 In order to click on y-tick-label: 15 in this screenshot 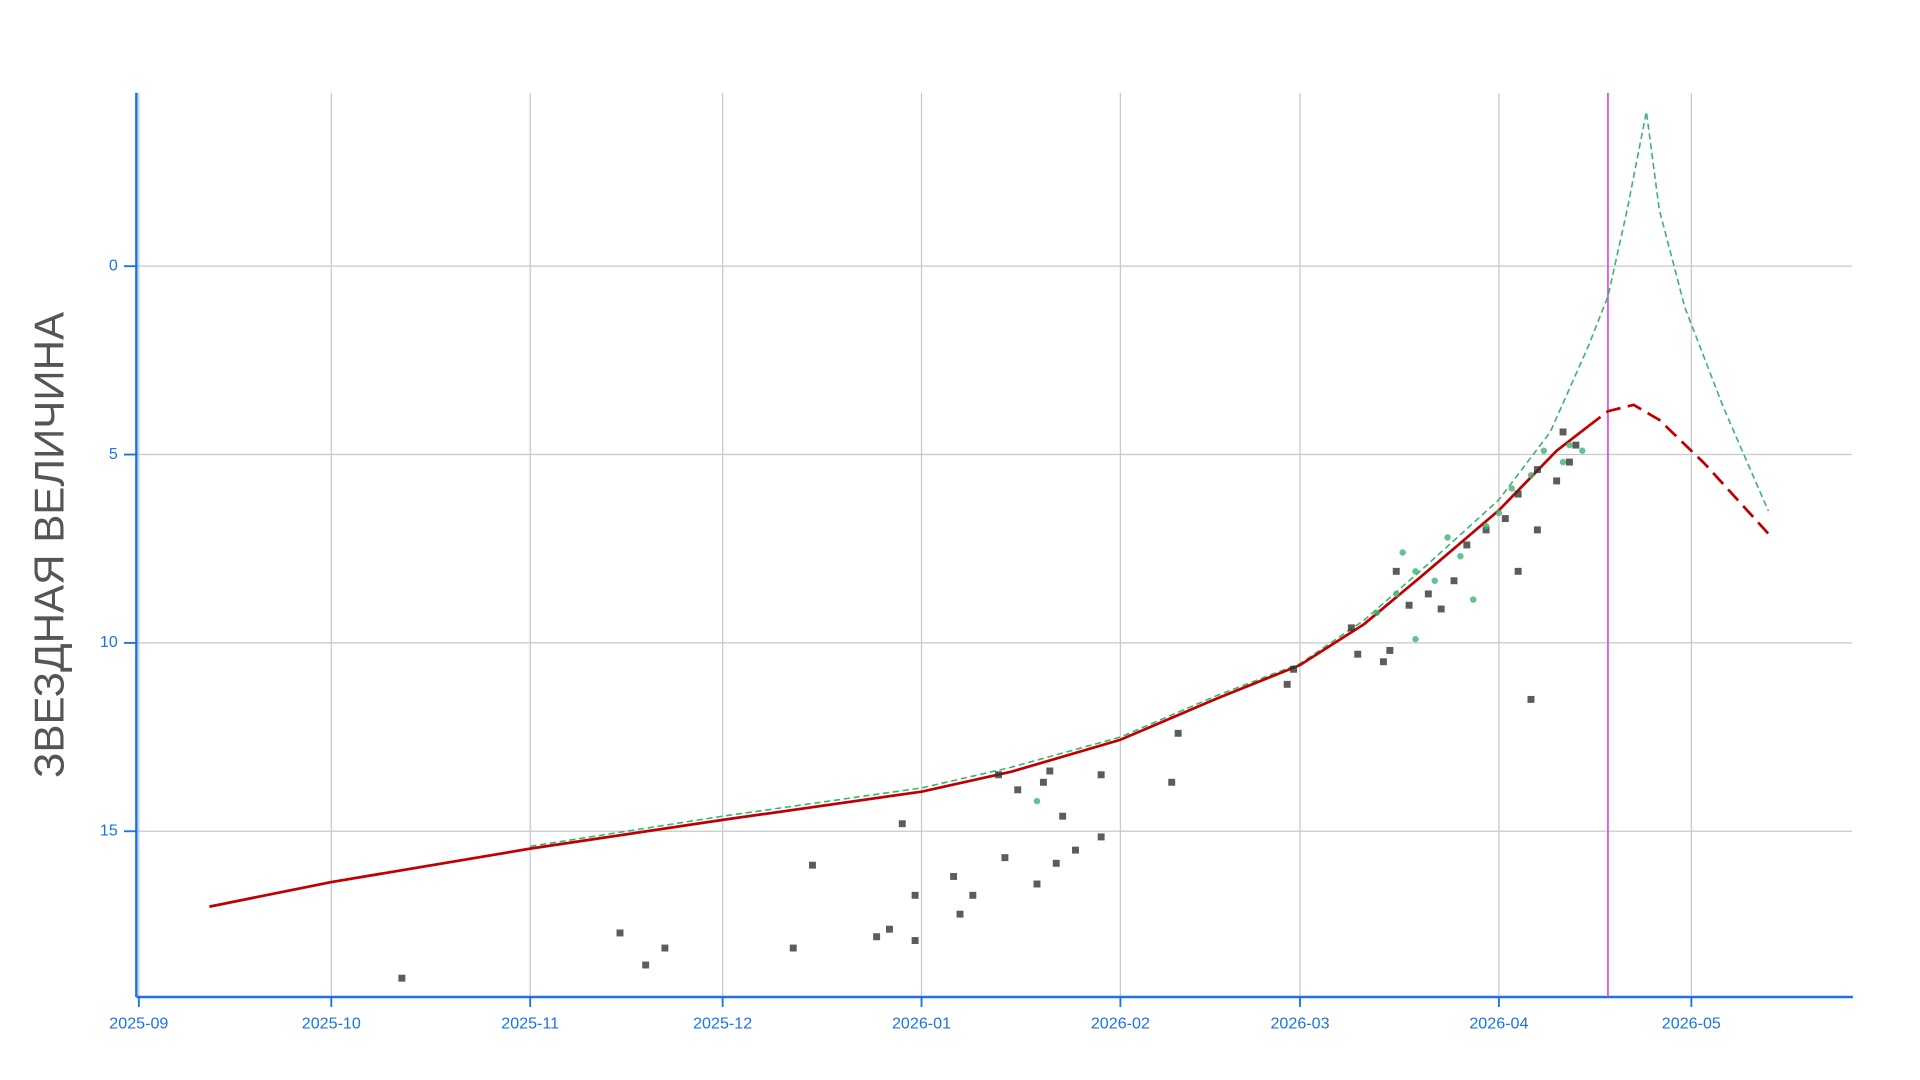, I will do `click(109, 831)`.